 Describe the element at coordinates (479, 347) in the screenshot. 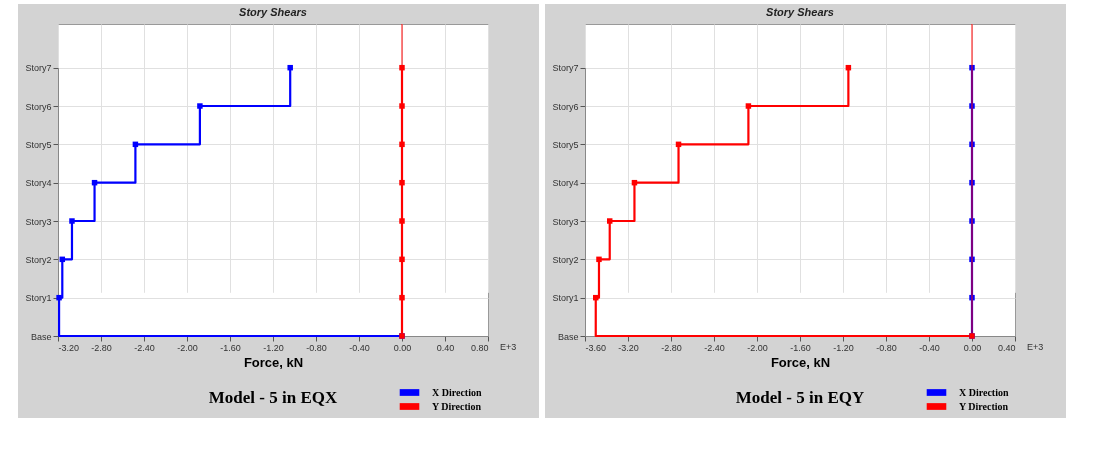

I see `x-tick-label: 0.80` at that location.